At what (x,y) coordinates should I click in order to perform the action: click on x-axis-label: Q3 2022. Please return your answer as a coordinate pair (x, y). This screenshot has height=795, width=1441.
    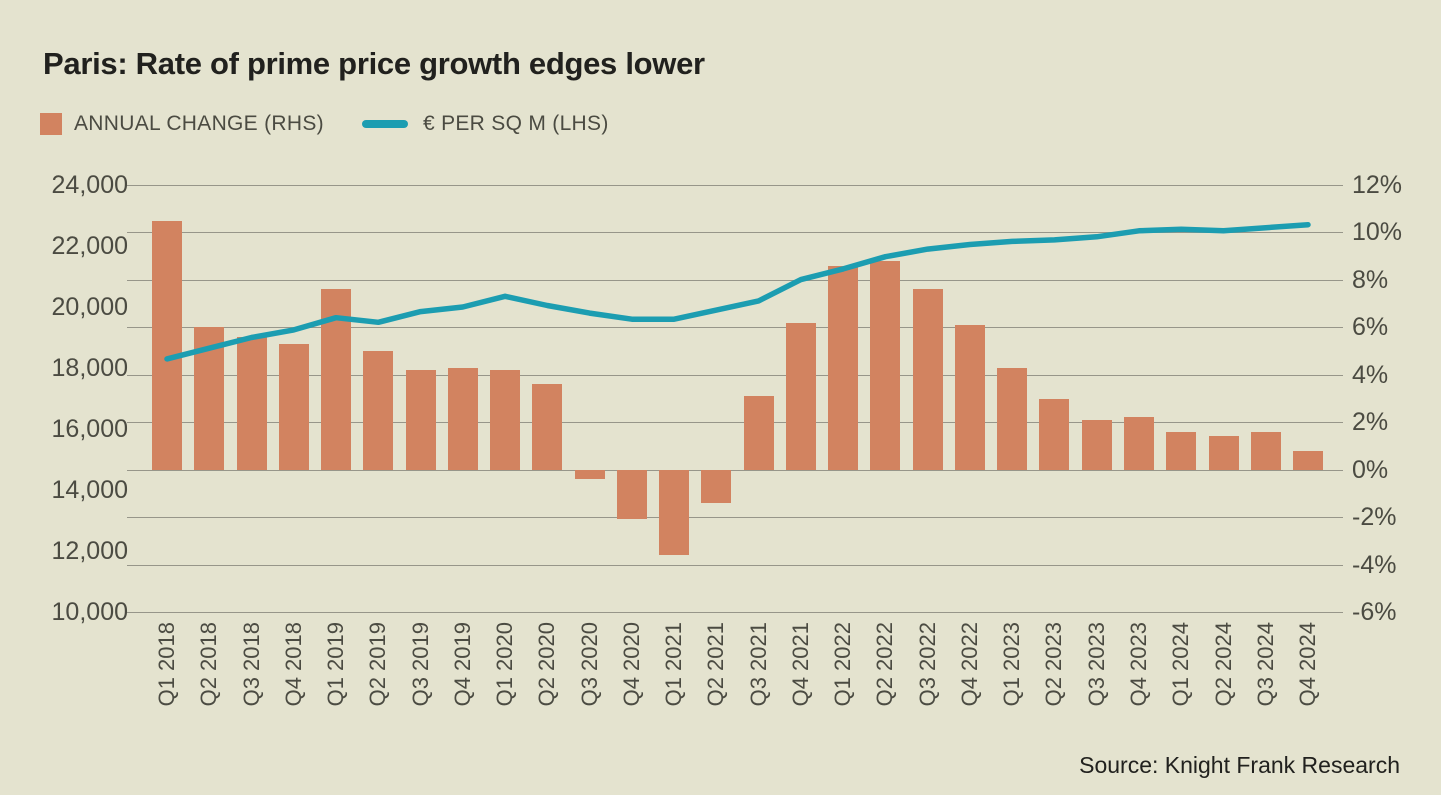
    Looking at the image, I should click on (927, 664).